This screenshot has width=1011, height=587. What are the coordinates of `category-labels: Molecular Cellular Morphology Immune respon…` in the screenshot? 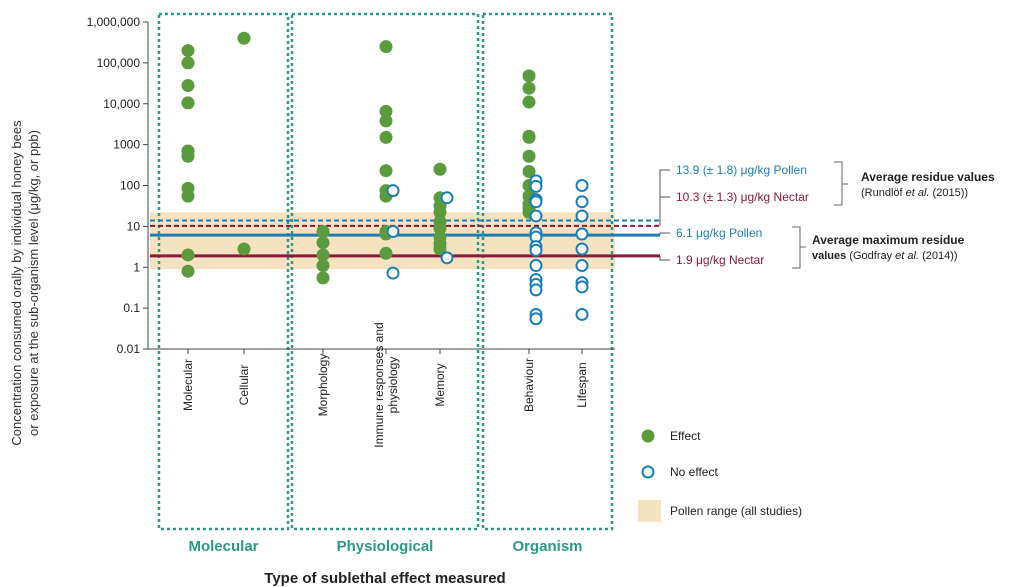 It's located at (385, 384).